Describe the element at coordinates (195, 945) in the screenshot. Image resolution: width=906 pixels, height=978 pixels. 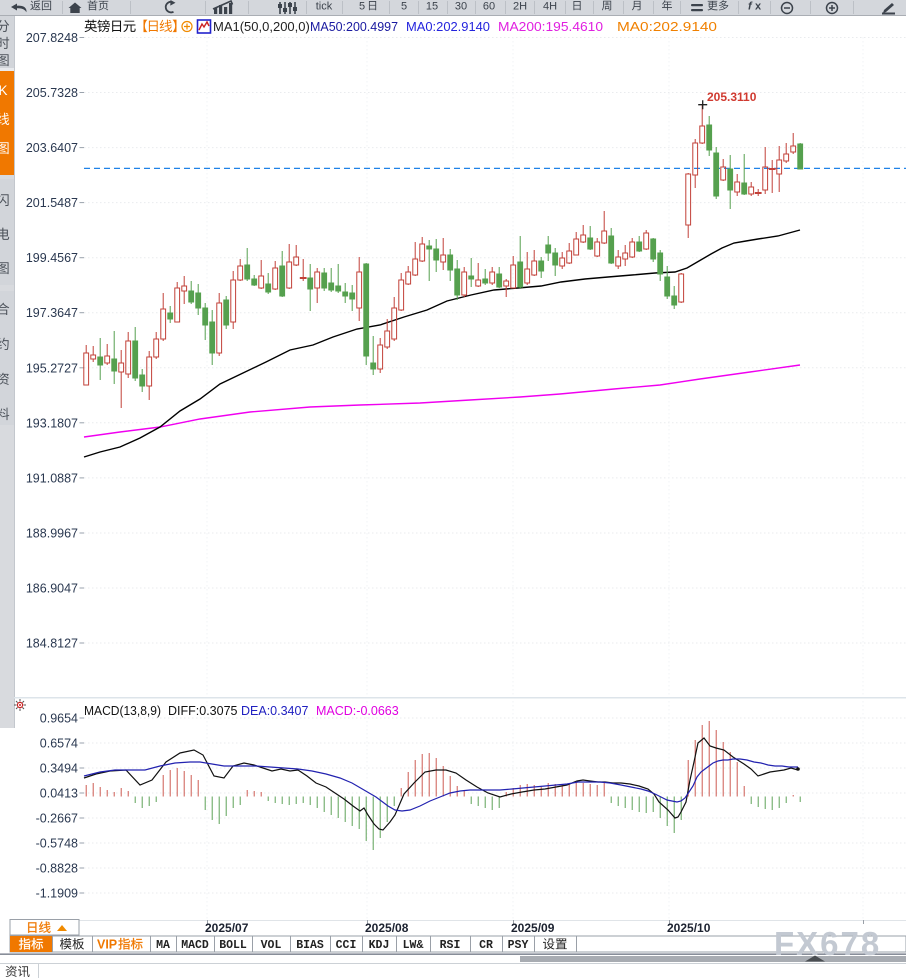
I see `svg-text: MACD` at that location.